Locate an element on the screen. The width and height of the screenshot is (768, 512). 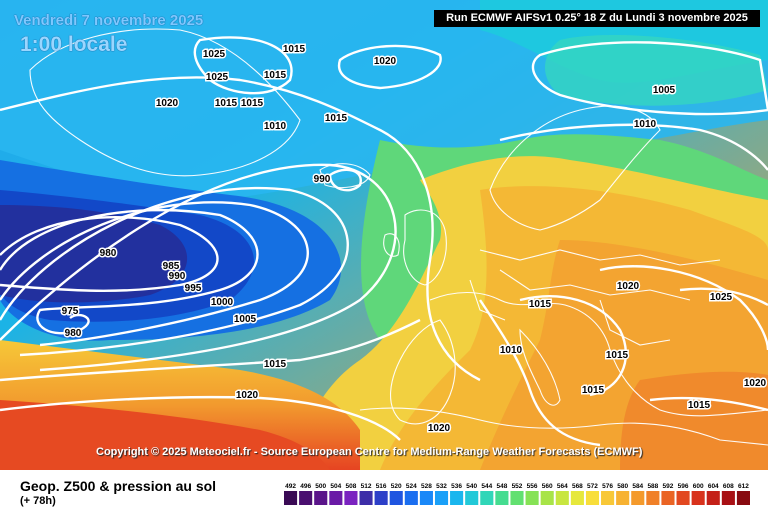
legend-value: 492 is located at coordinates (290, 486).